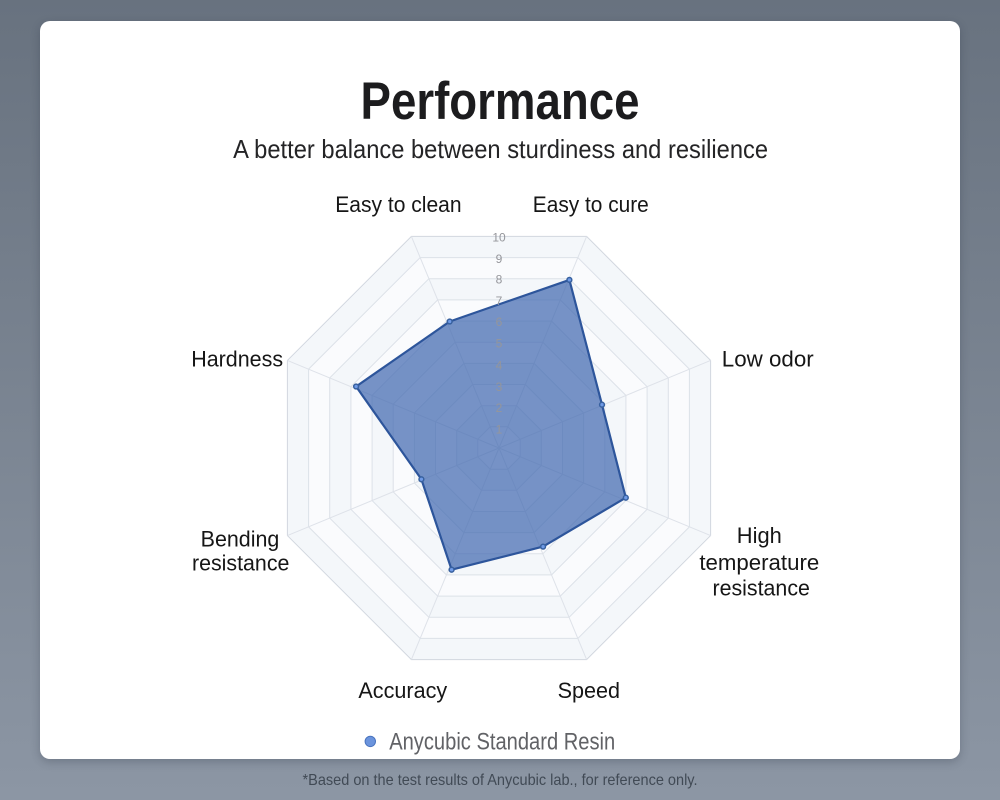 The width and height of the screenshot is (1000, 800). I want to click on svg-text: 8, so click(499, 280).